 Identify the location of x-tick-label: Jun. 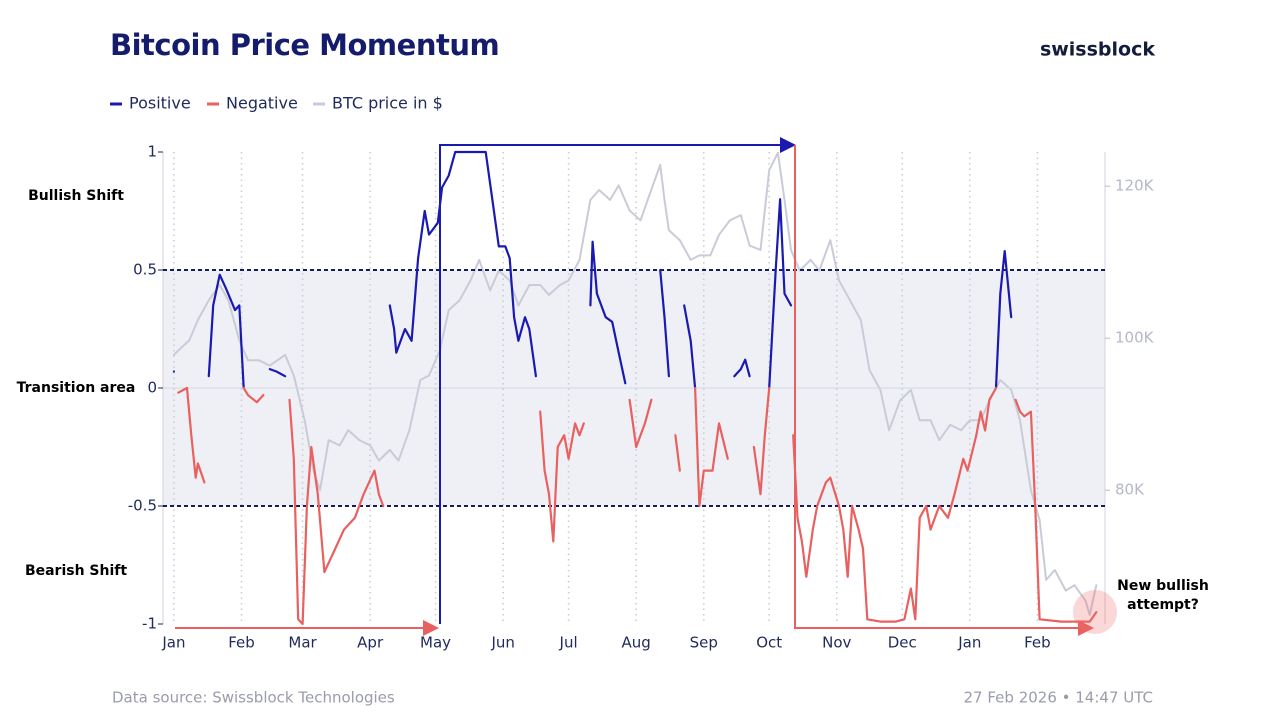
(502, 643).